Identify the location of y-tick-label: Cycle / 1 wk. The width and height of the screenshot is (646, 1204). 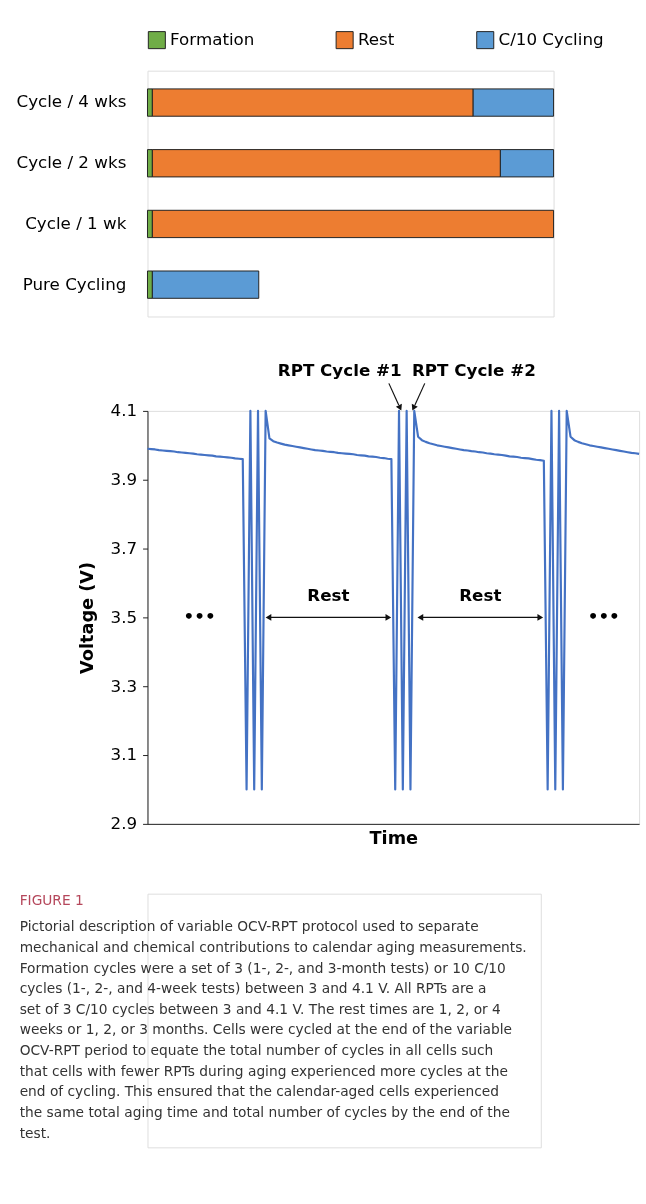
(76, 222).